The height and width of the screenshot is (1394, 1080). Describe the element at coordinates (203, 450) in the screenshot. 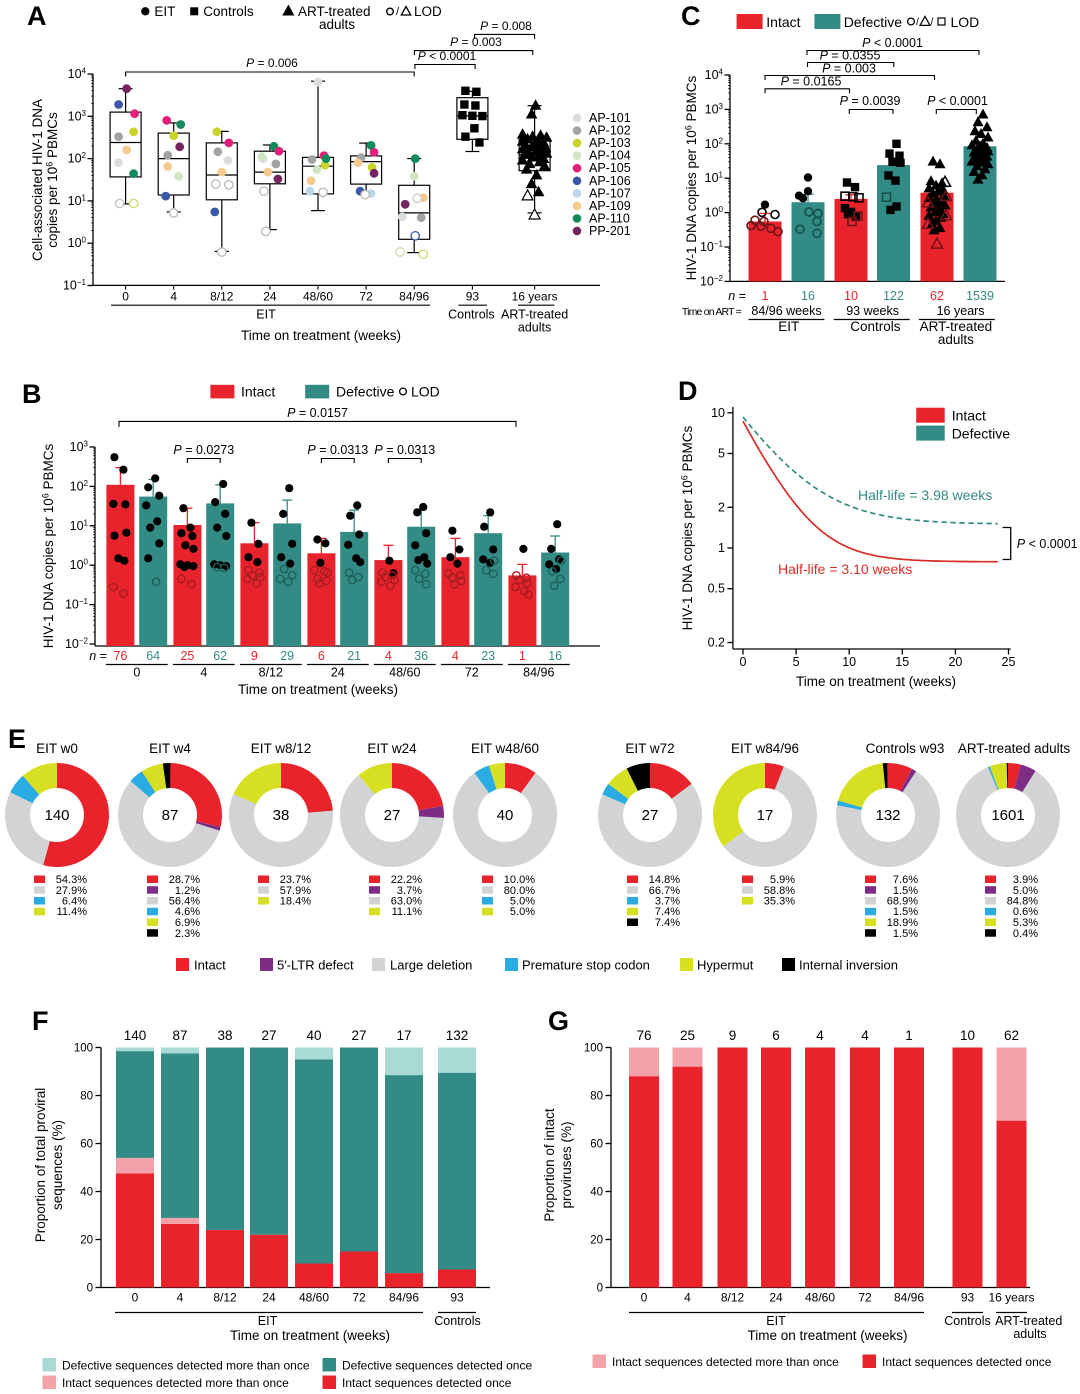

I see `svg-text: P = 0.0273` at that location.